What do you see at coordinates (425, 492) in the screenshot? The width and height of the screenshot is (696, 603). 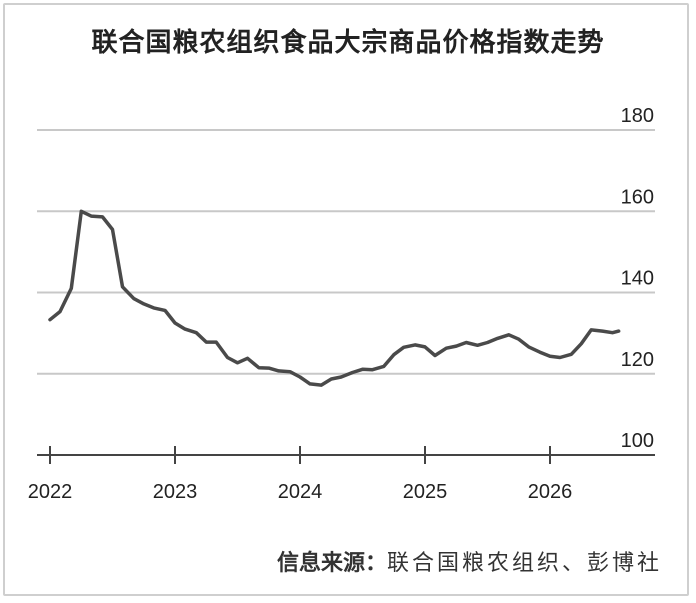 I see `x-tick-label-2025: 2025` at bounding box center [425, 492].